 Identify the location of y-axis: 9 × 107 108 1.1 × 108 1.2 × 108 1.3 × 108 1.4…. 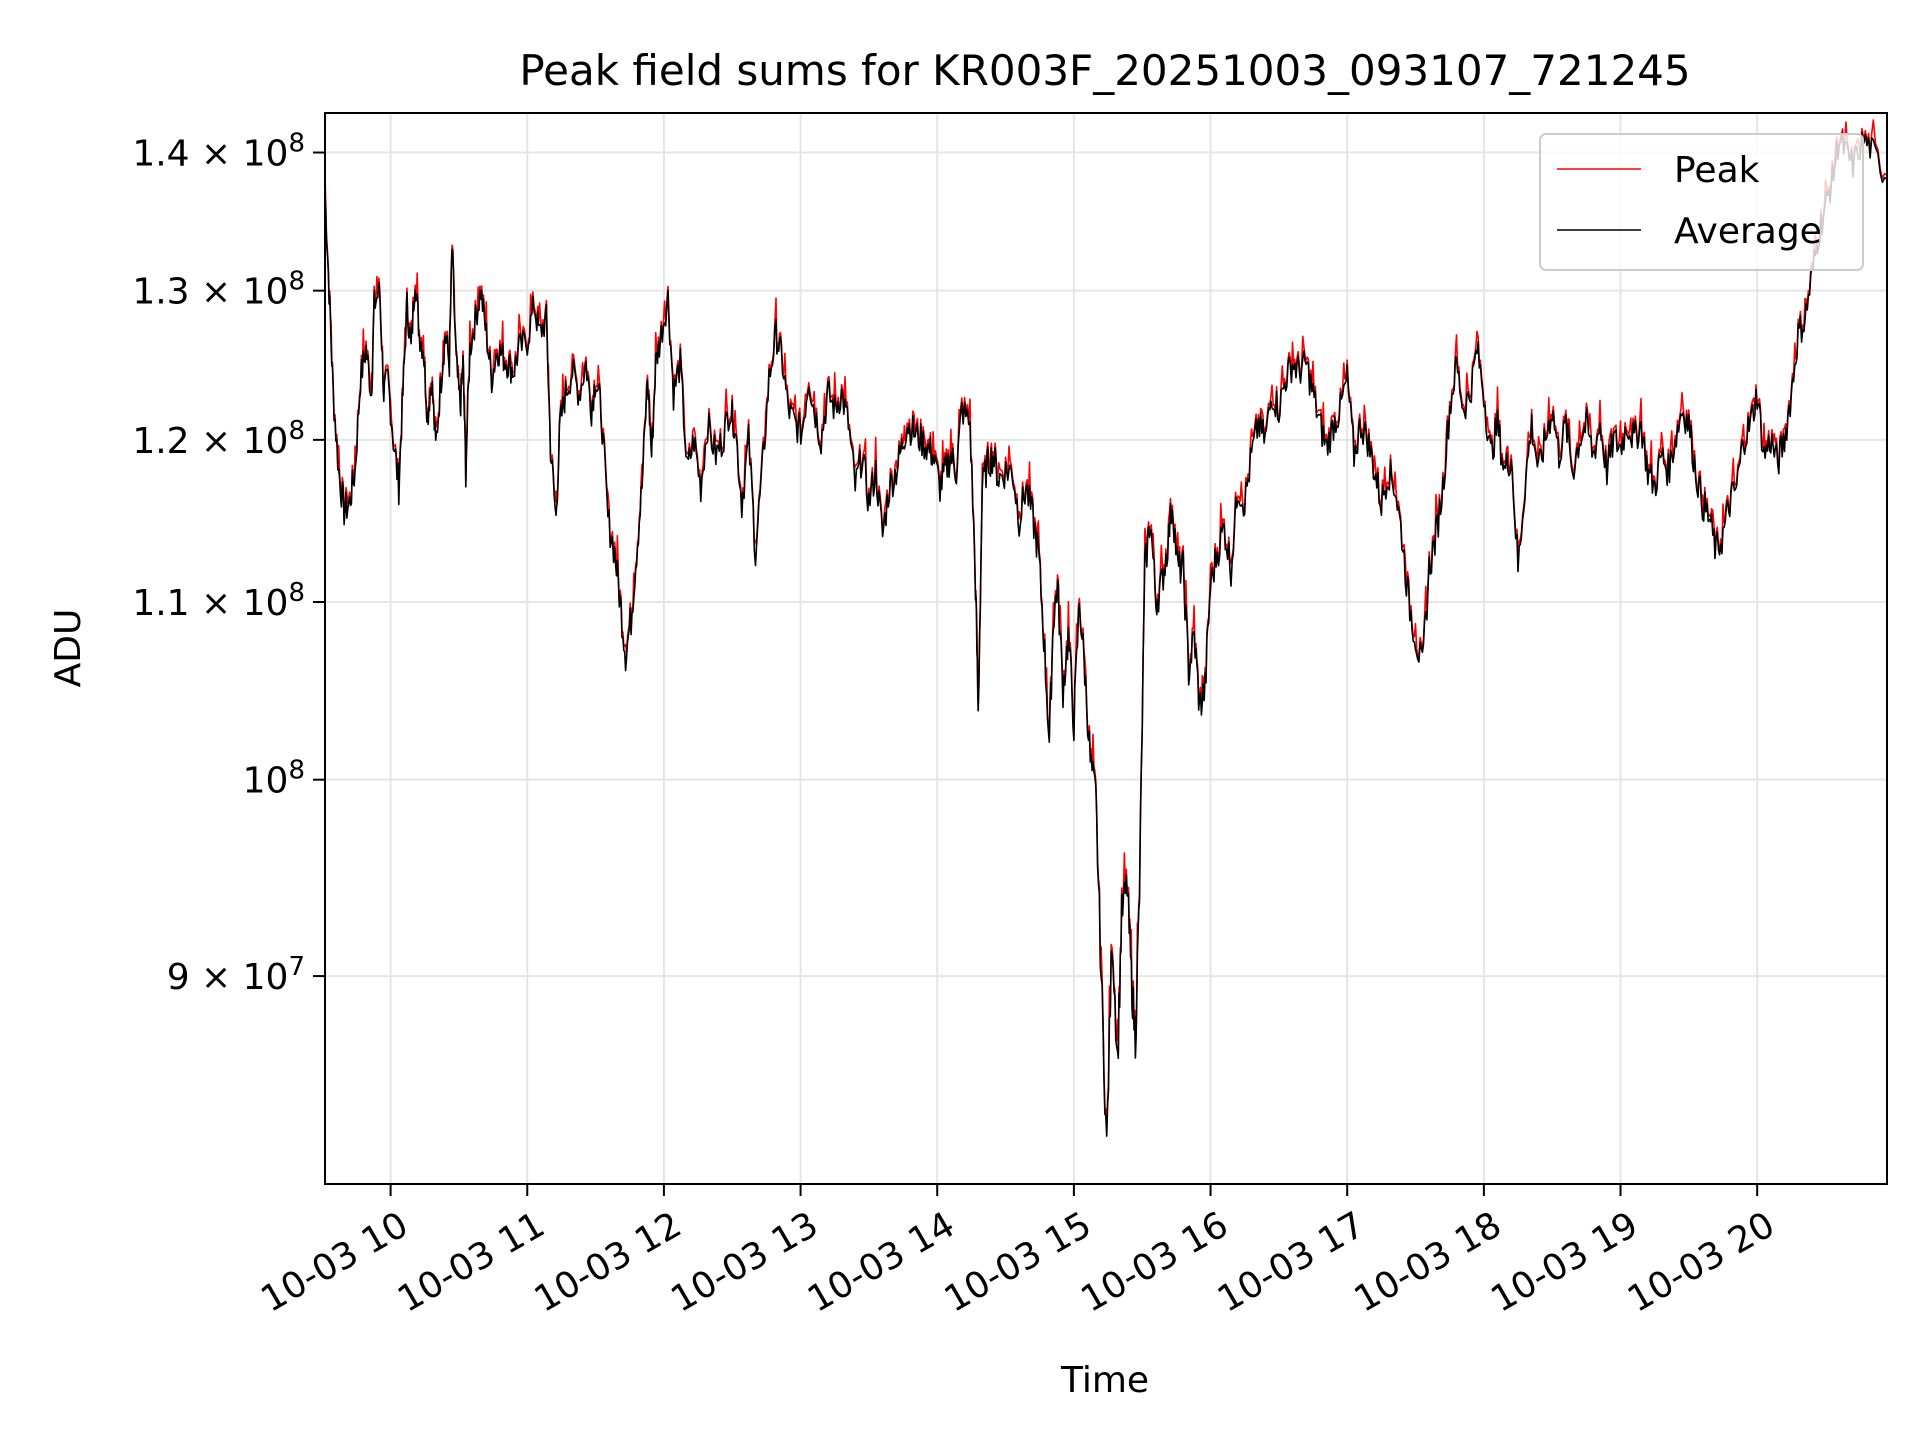
(228, 563).